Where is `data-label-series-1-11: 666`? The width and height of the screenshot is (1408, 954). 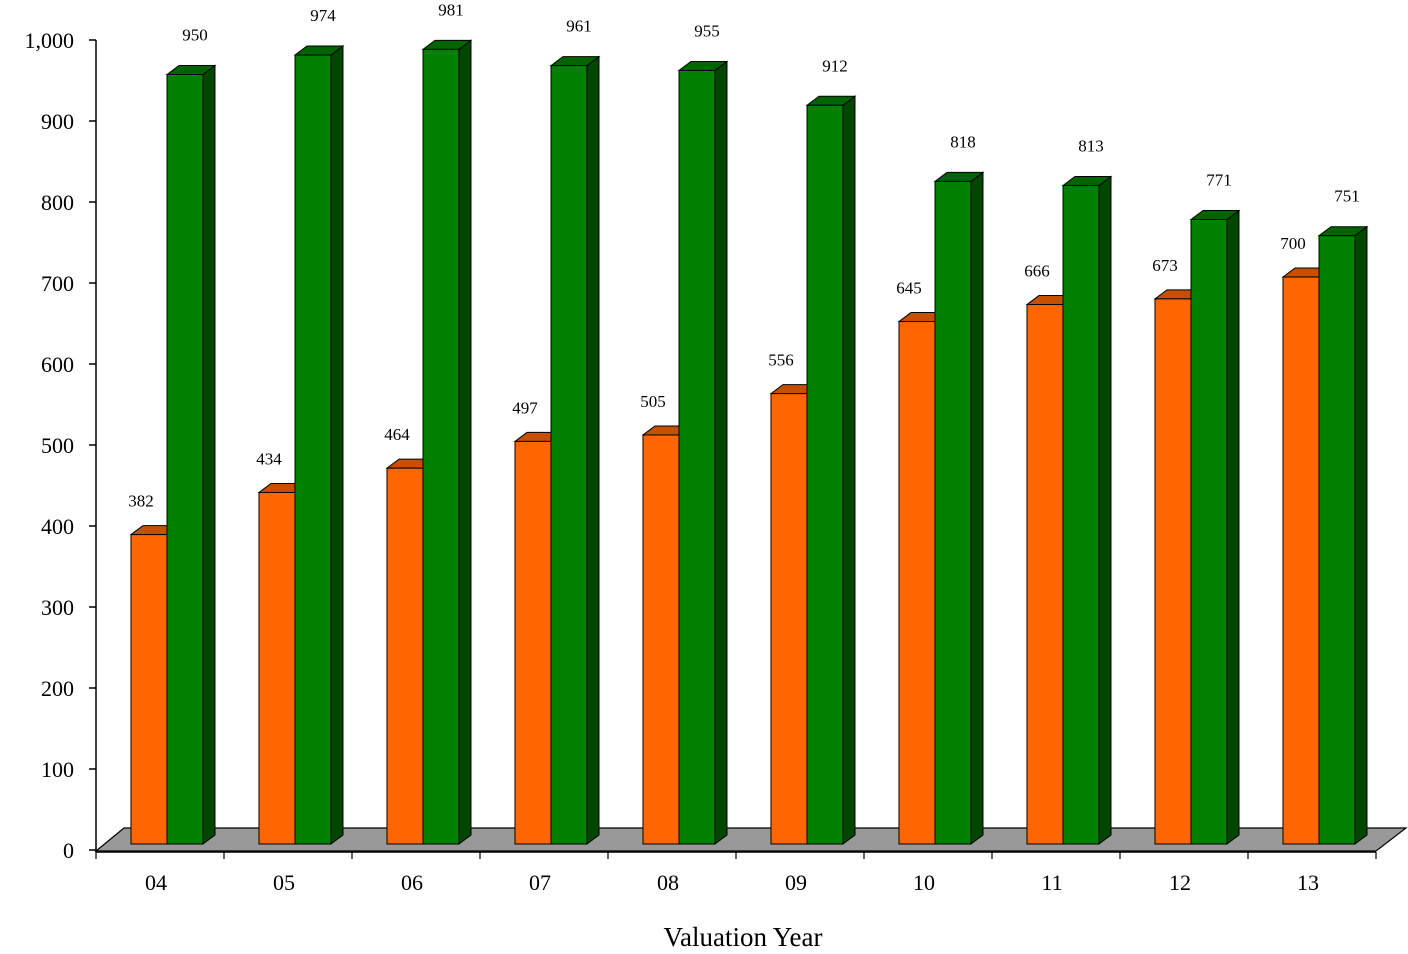 data-label-series-1-11: 666 is located at coordinates (1037, 271).